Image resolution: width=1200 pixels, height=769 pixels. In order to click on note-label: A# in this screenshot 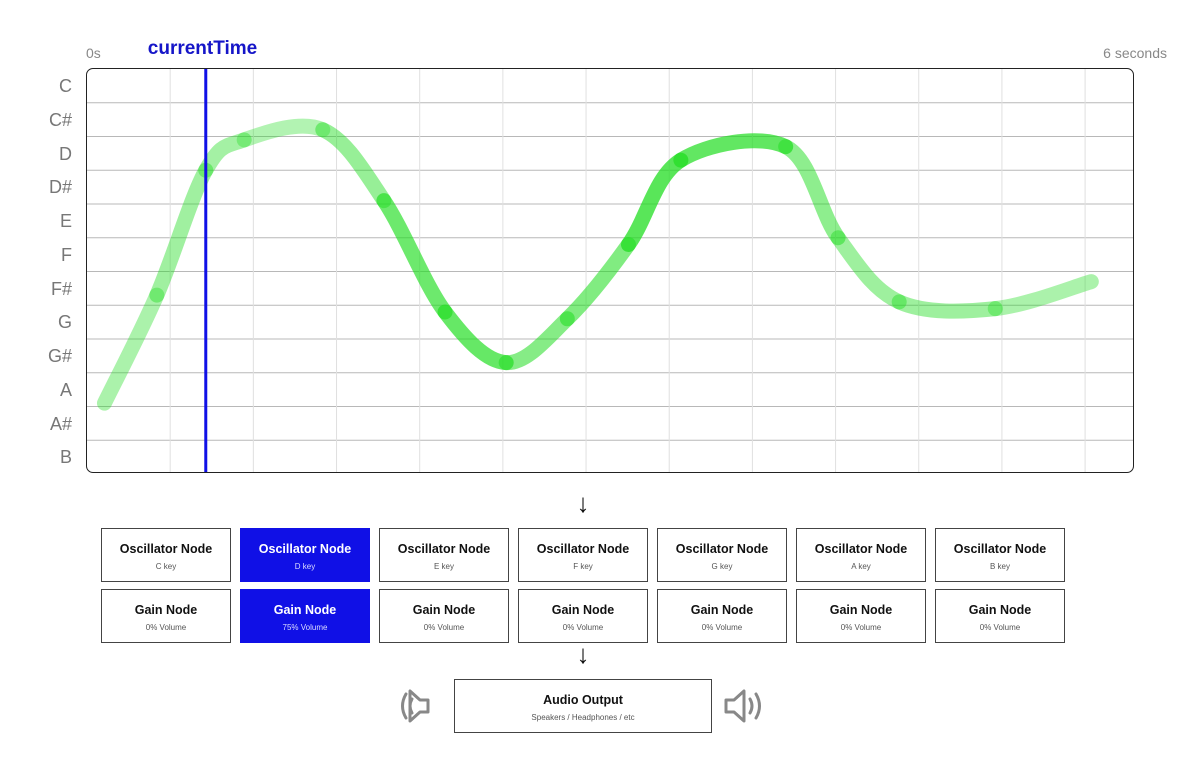, I will do `click(60, 423)`.